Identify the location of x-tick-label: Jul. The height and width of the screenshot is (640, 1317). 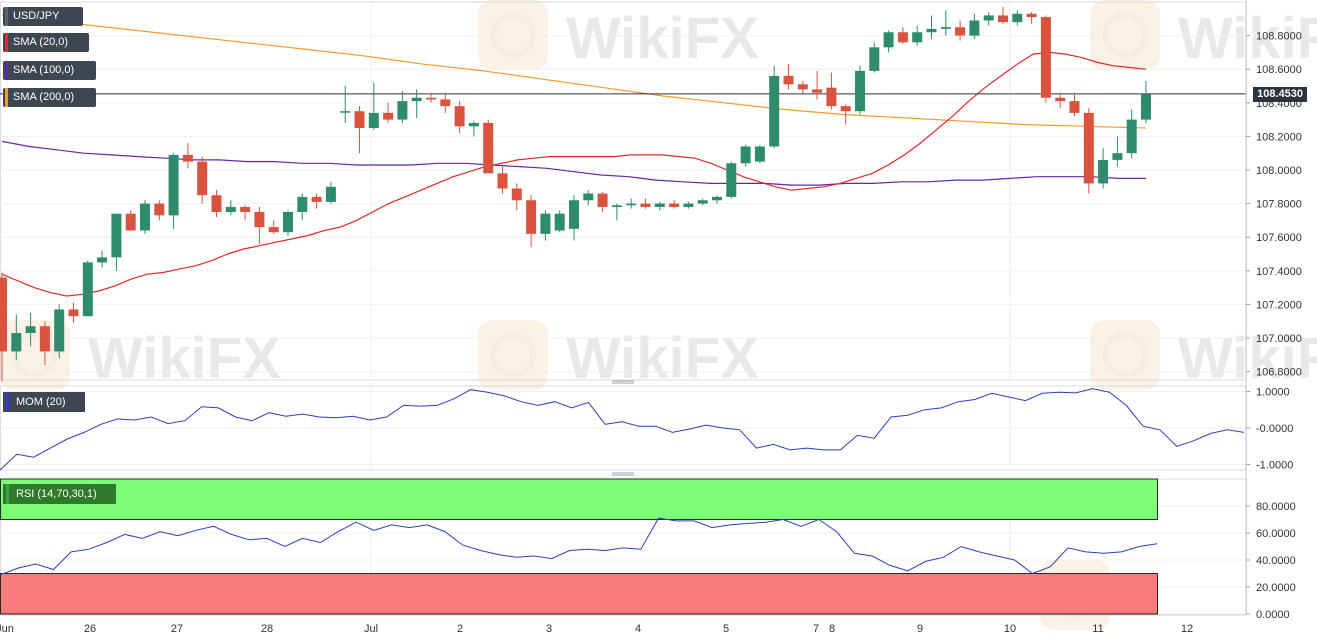
(371, 629).